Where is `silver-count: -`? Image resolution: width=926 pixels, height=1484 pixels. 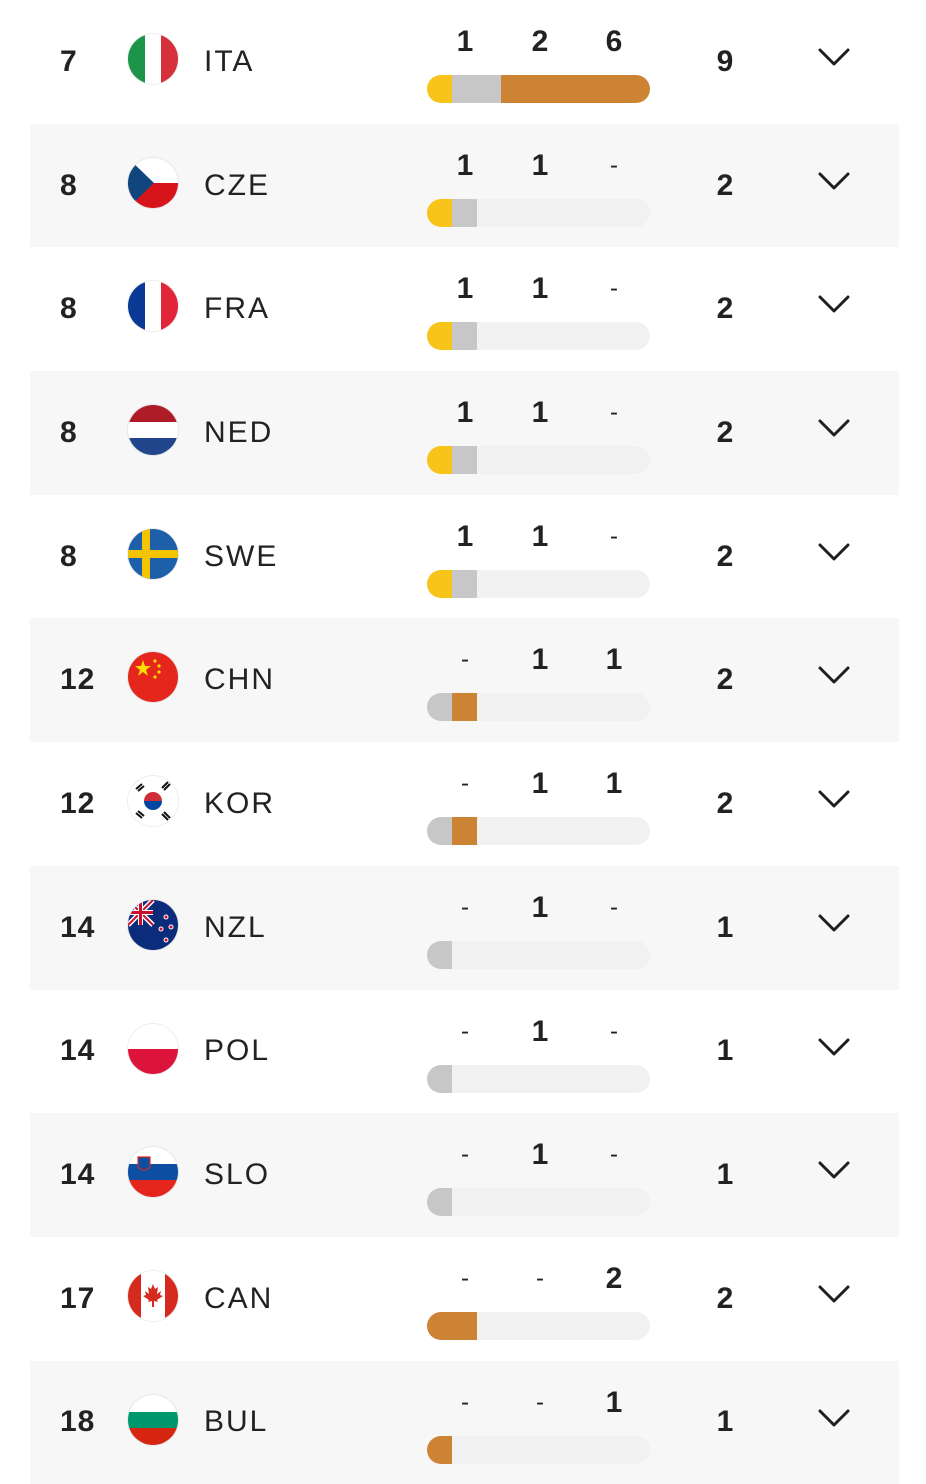 silver-count: - is located at coordinates (540, 1278).